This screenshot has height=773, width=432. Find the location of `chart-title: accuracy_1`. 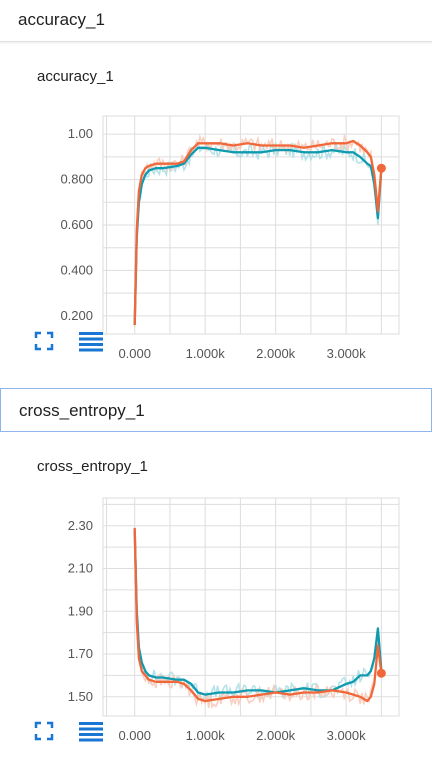

chart-title: accuracy_1 is located at coordinates (75, 76).